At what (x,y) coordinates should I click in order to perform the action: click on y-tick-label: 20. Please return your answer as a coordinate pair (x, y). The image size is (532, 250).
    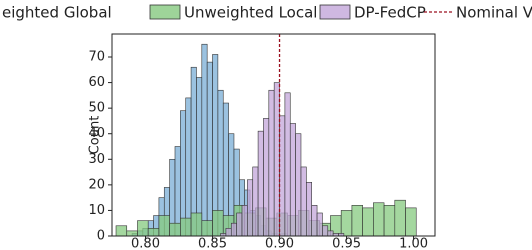
    Looking at the image, I should click on (96, 184).